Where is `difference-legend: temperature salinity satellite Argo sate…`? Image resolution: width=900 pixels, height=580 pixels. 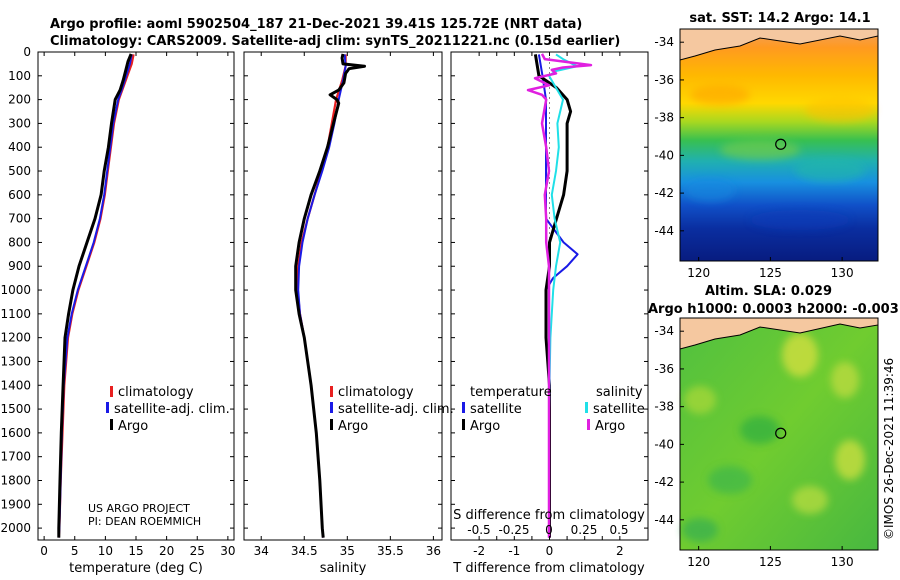
difference-legend: temperature salinity satellite Argo sate… is located at coordinates (553, 409).